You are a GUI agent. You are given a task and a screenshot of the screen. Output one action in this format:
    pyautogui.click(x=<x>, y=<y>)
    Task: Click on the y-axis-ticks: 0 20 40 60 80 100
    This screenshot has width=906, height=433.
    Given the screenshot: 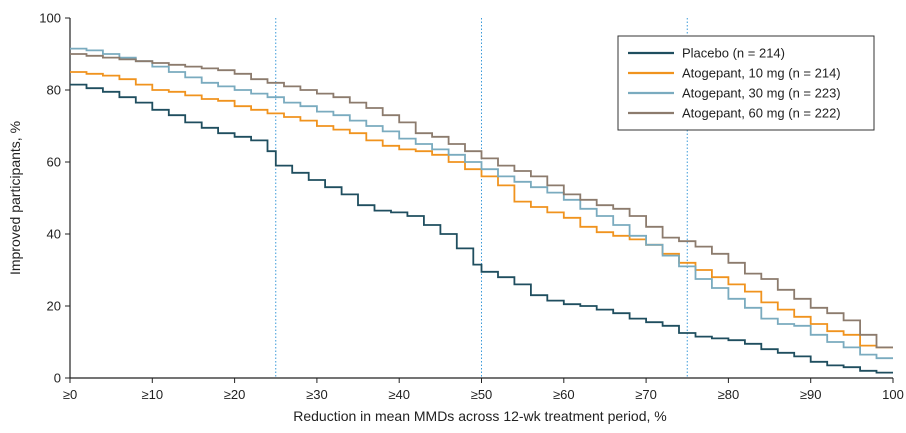 What is the action you would take?
    pyautogui.click(x=54, y=198)
    